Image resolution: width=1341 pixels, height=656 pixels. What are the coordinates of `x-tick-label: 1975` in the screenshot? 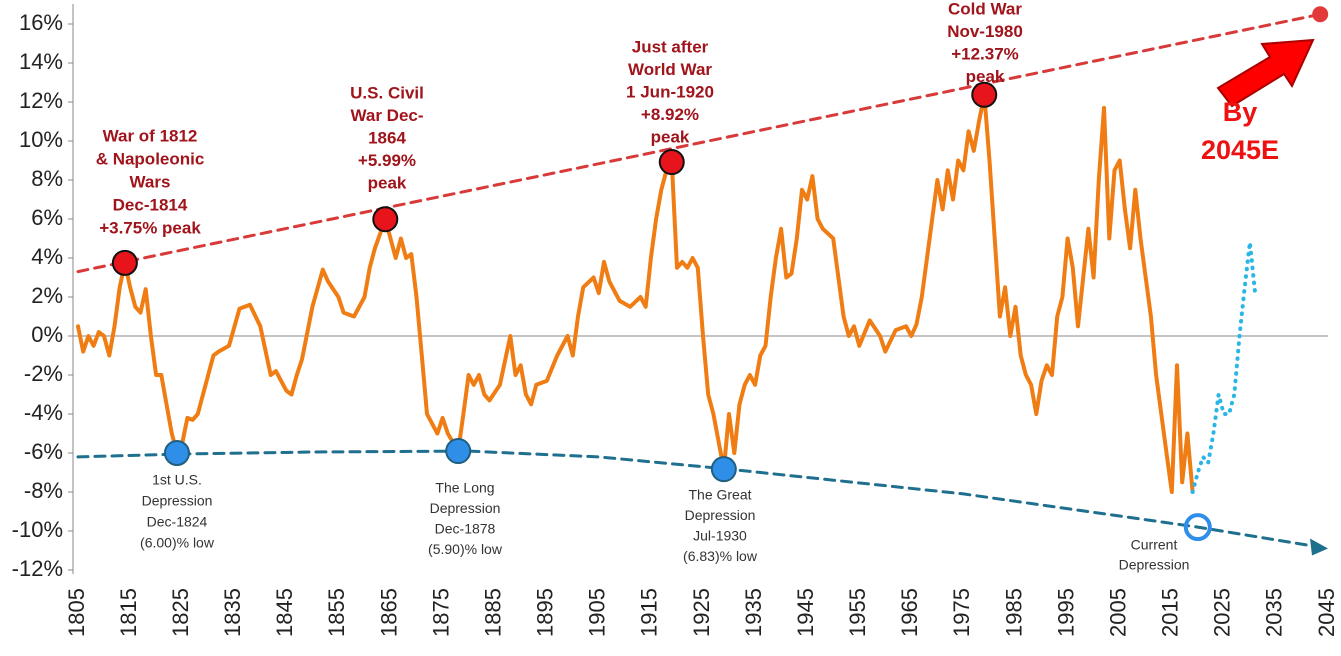 It's located at (961, 612).